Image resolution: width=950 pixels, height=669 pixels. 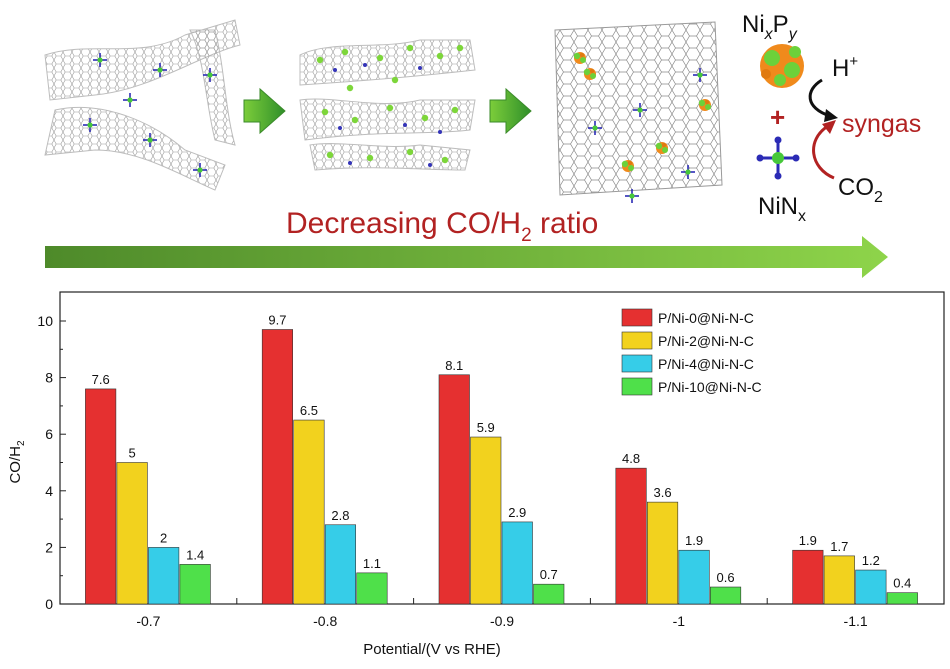 I want to click on h-plus-arrow, so click(x=819, y=98).